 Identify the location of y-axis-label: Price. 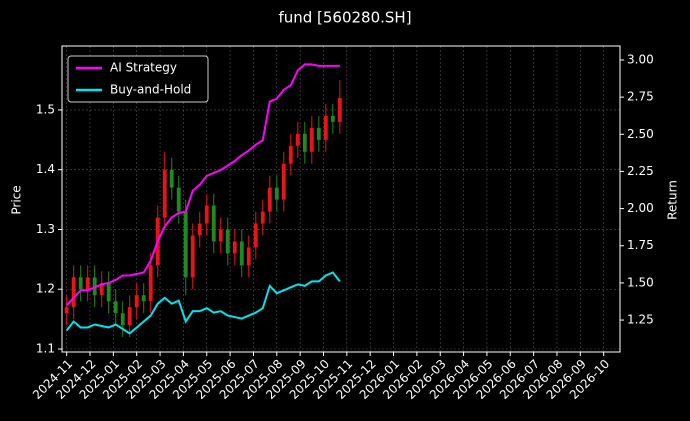
(17, 199).